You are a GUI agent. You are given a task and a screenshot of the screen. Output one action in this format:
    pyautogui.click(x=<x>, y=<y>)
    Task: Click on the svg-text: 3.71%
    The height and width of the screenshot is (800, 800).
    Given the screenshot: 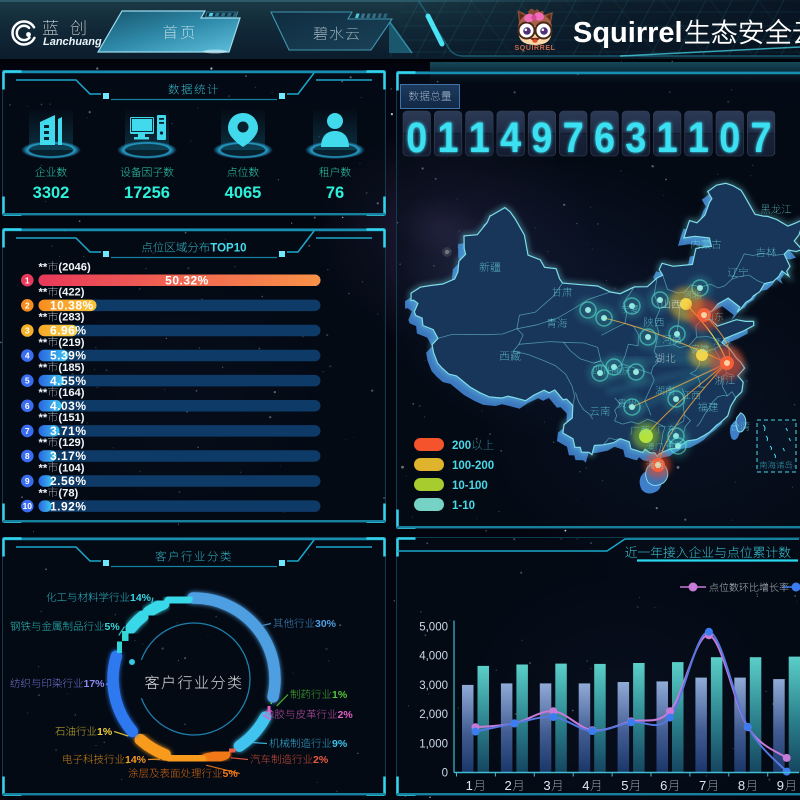 What is the action you would take?
    pyautogui.click(x=68, y=431)
    